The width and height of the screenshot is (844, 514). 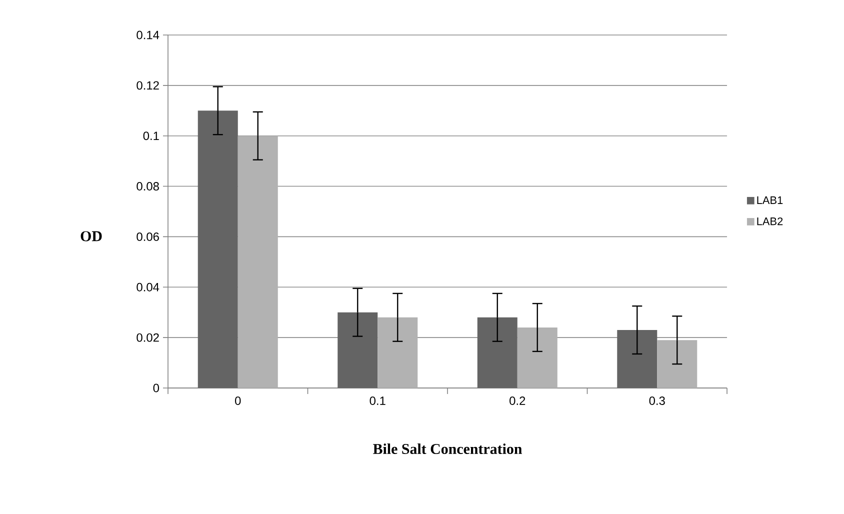 What do you see at coordinates (770, 221) in the screenshot?
I see `legend-label: LAB2` at bounding box center [770, 221].